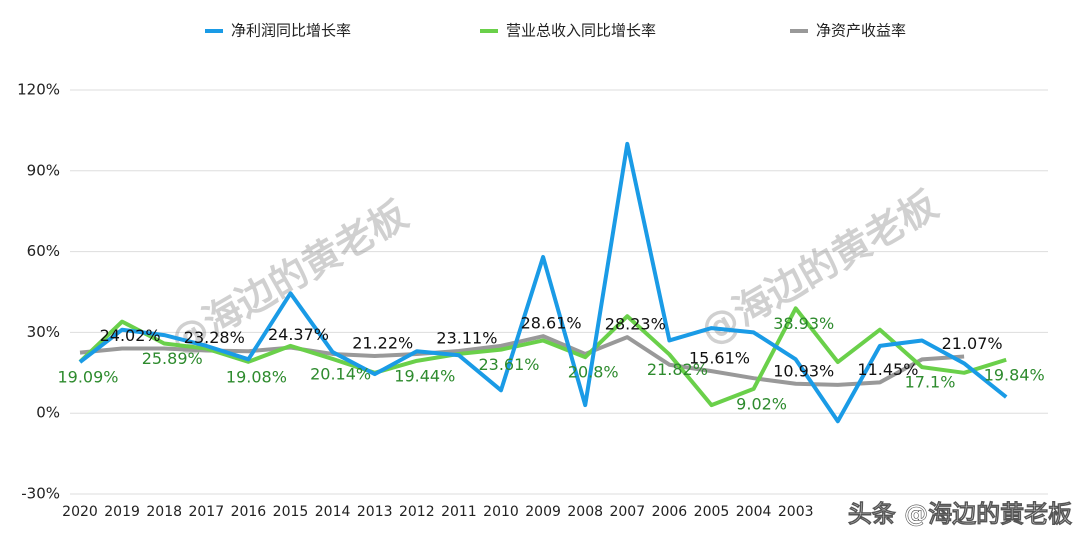 The width and height of the screenshot is (1080, 544). Describe the element at coordinates (298, 334) in the screenshot. I see `data-label: 24.37%` at that location.